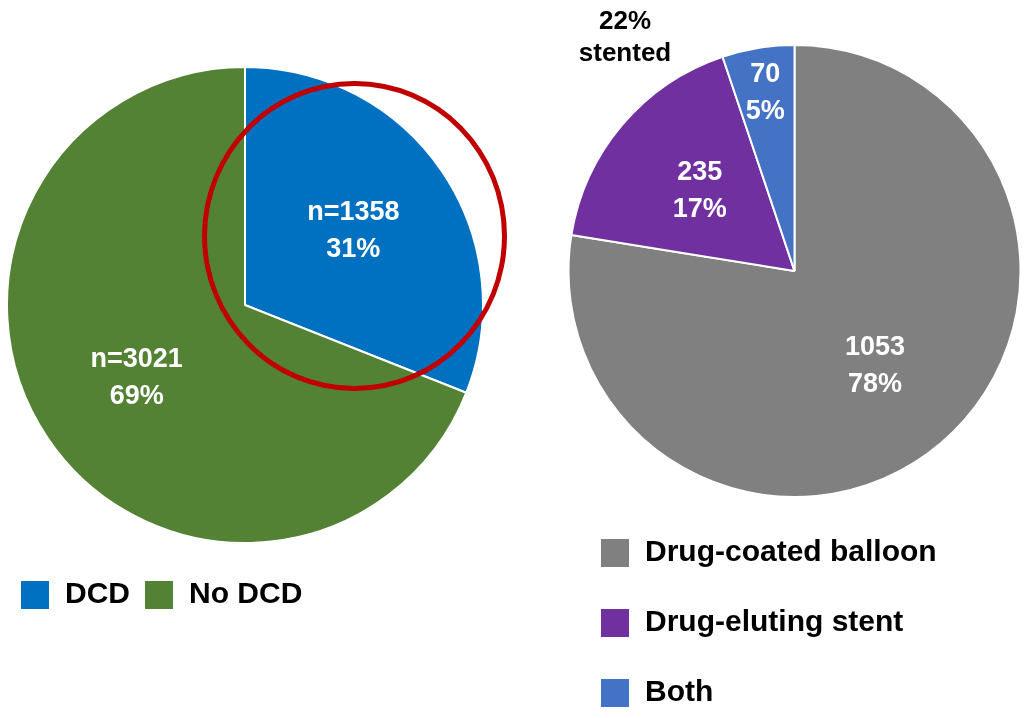  Describe the element at coordinates (791, 551) in the screenshot. I see `legend-label: Drug-coated balloon` at that location.